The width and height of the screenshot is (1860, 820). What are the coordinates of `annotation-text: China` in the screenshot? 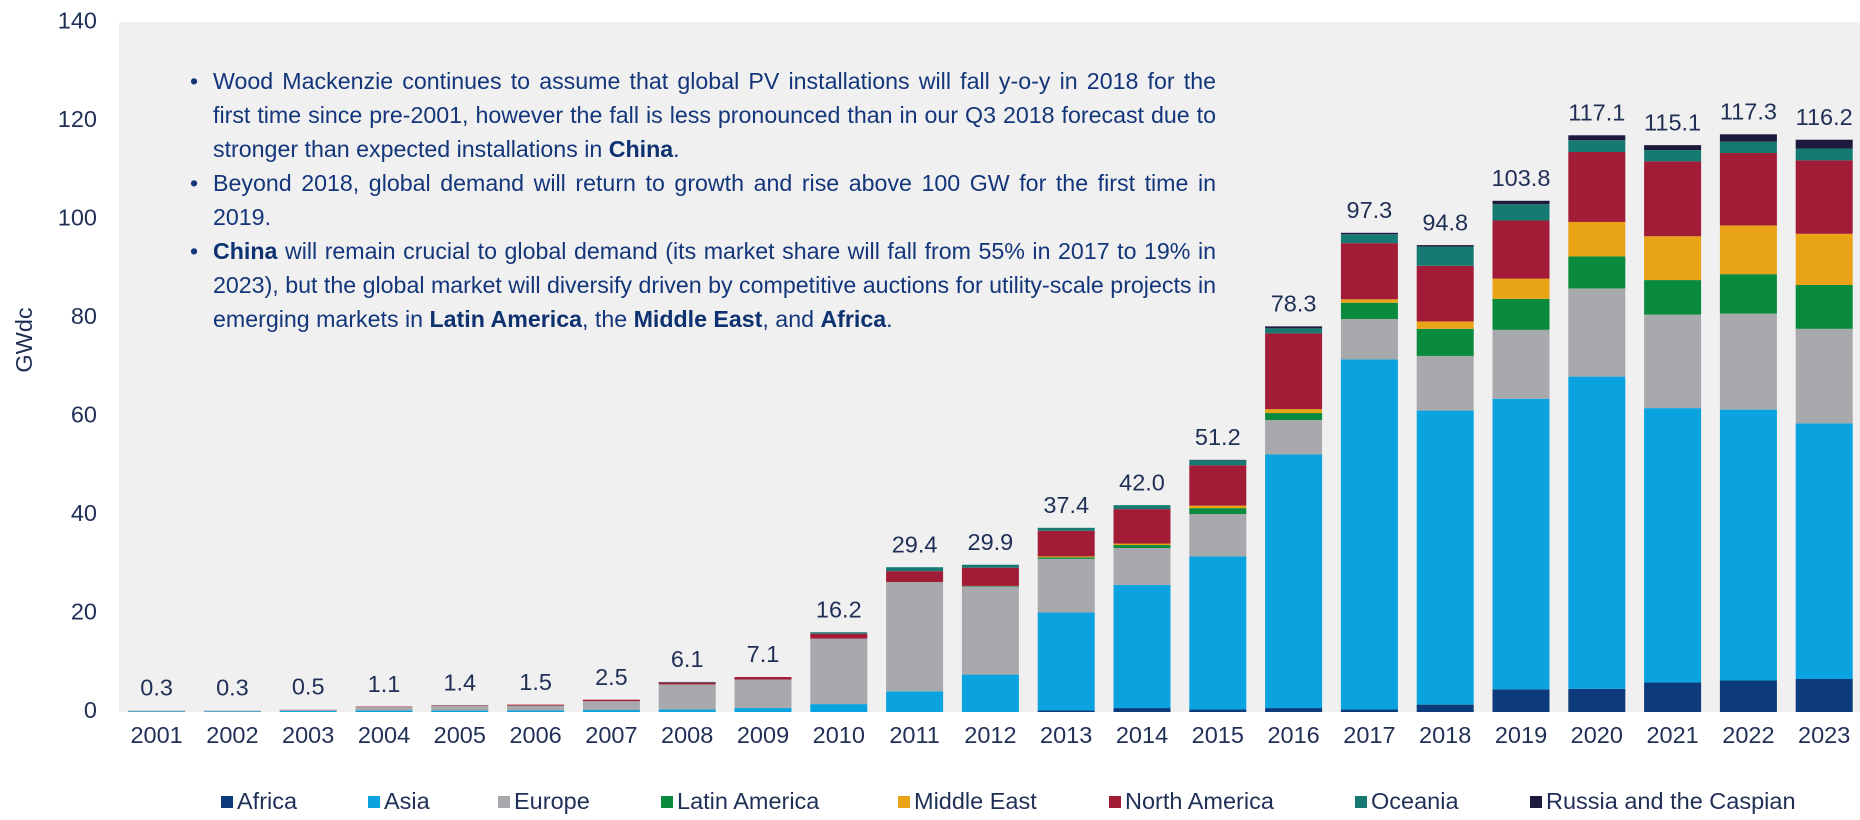 It's located at (245, 251).